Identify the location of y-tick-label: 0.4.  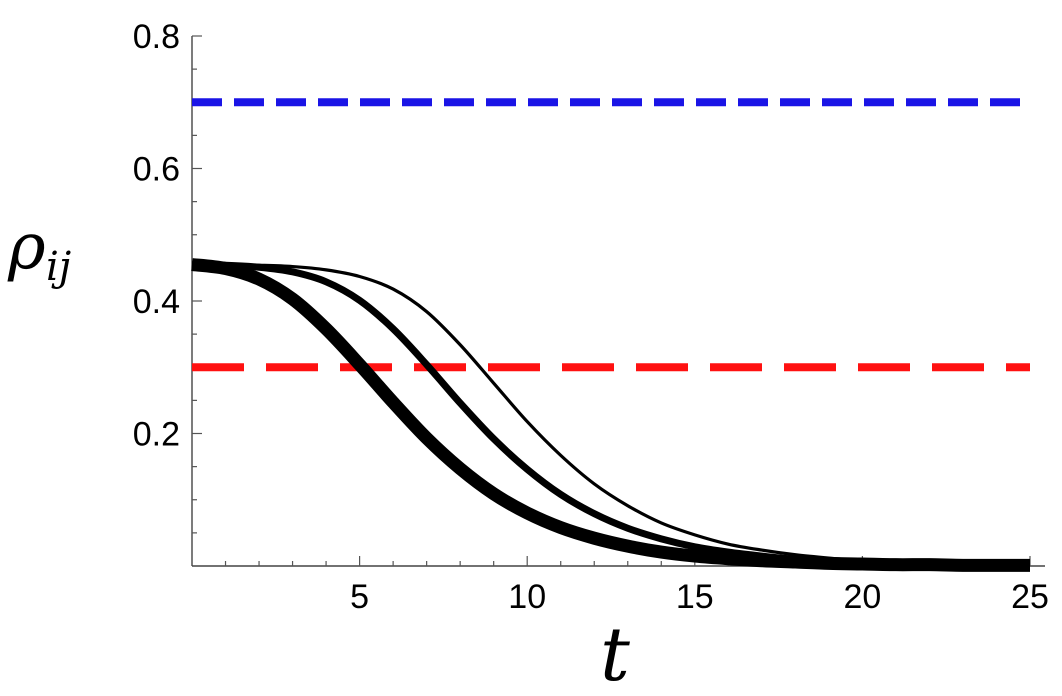
(156, 302).